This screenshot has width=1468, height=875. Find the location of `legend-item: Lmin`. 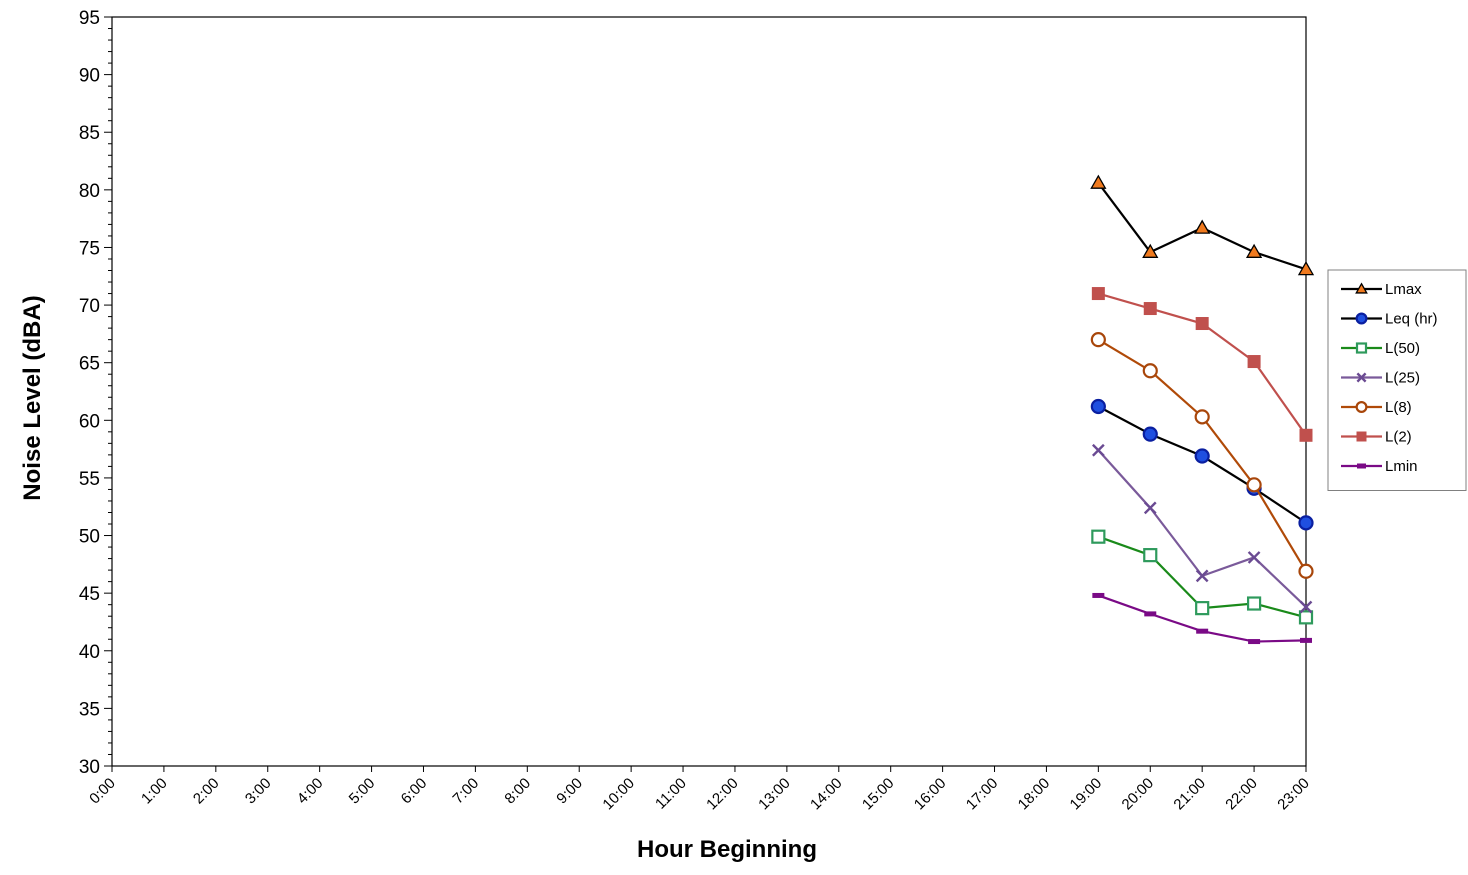

legend-item: Lmin is located at coordinates (1379, 466).